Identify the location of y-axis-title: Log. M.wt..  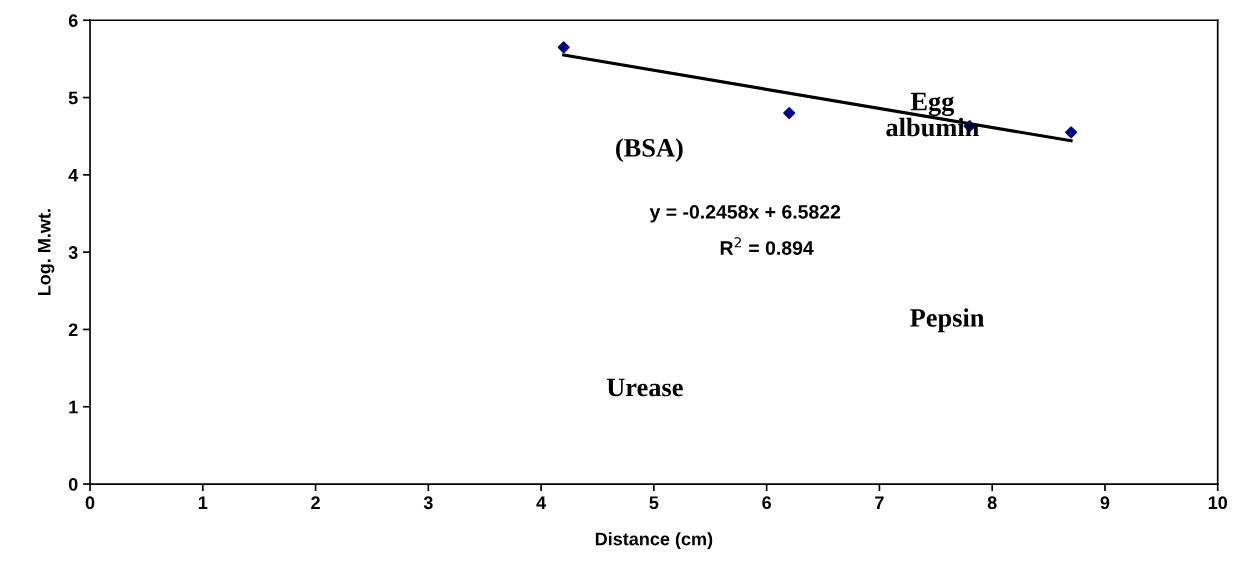
(46, 252).